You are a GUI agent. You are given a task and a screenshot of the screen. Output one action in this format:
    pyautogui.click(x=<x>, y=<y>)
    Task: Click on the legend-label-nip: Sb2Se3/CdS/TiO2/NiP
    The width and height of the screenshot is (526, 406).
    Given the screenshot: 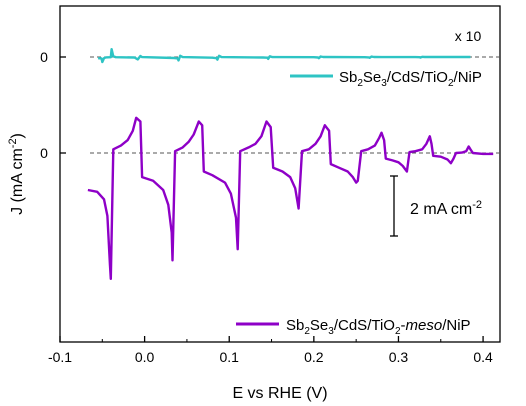 What is the action you would take?
    pyautogui.click(x=410, y=79)
    